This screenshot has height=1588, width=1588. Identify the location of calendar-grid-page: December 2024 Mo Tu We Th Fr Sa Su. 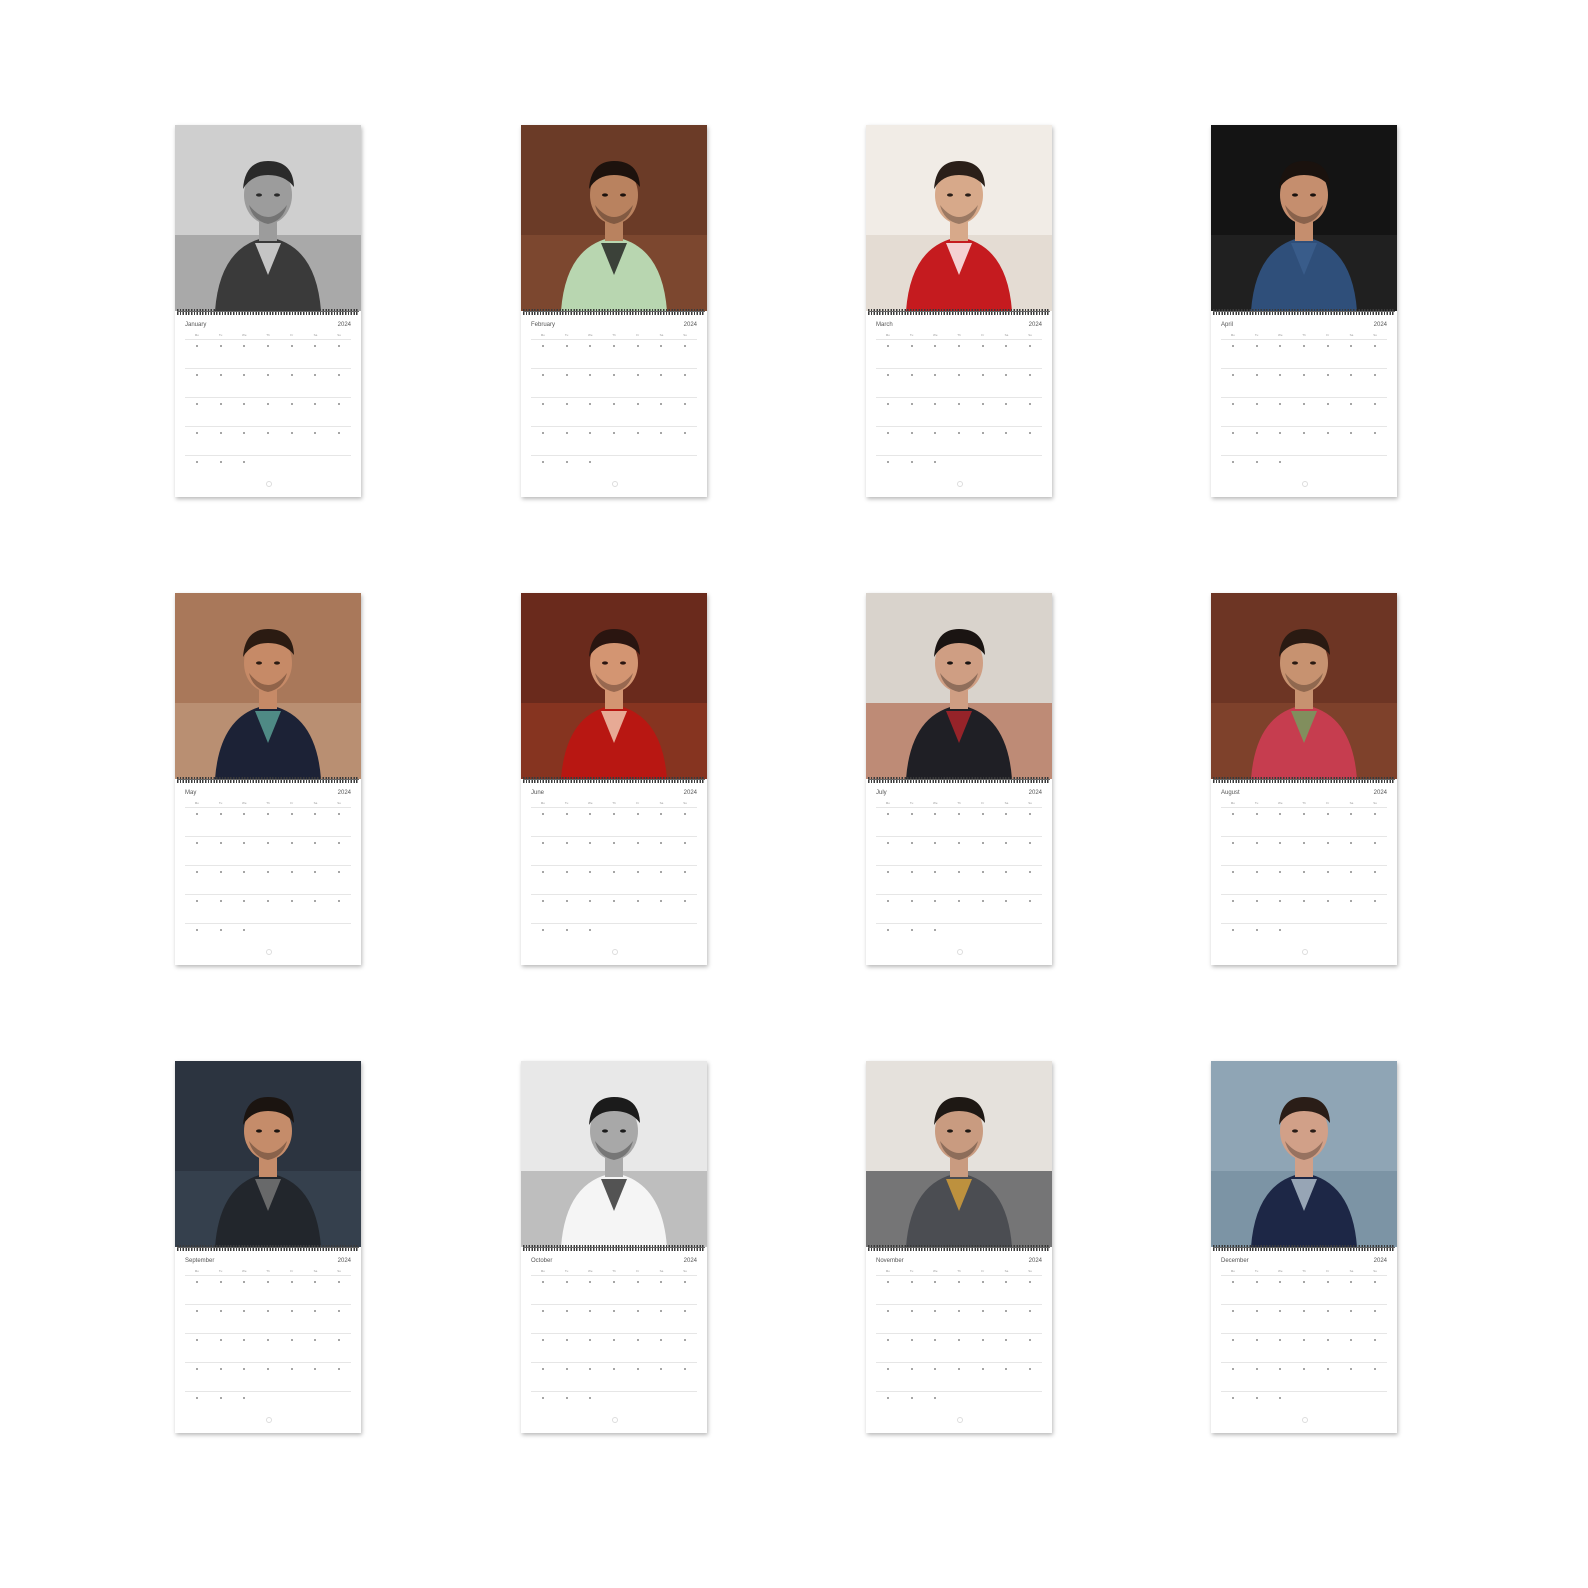
(1304, 1342).